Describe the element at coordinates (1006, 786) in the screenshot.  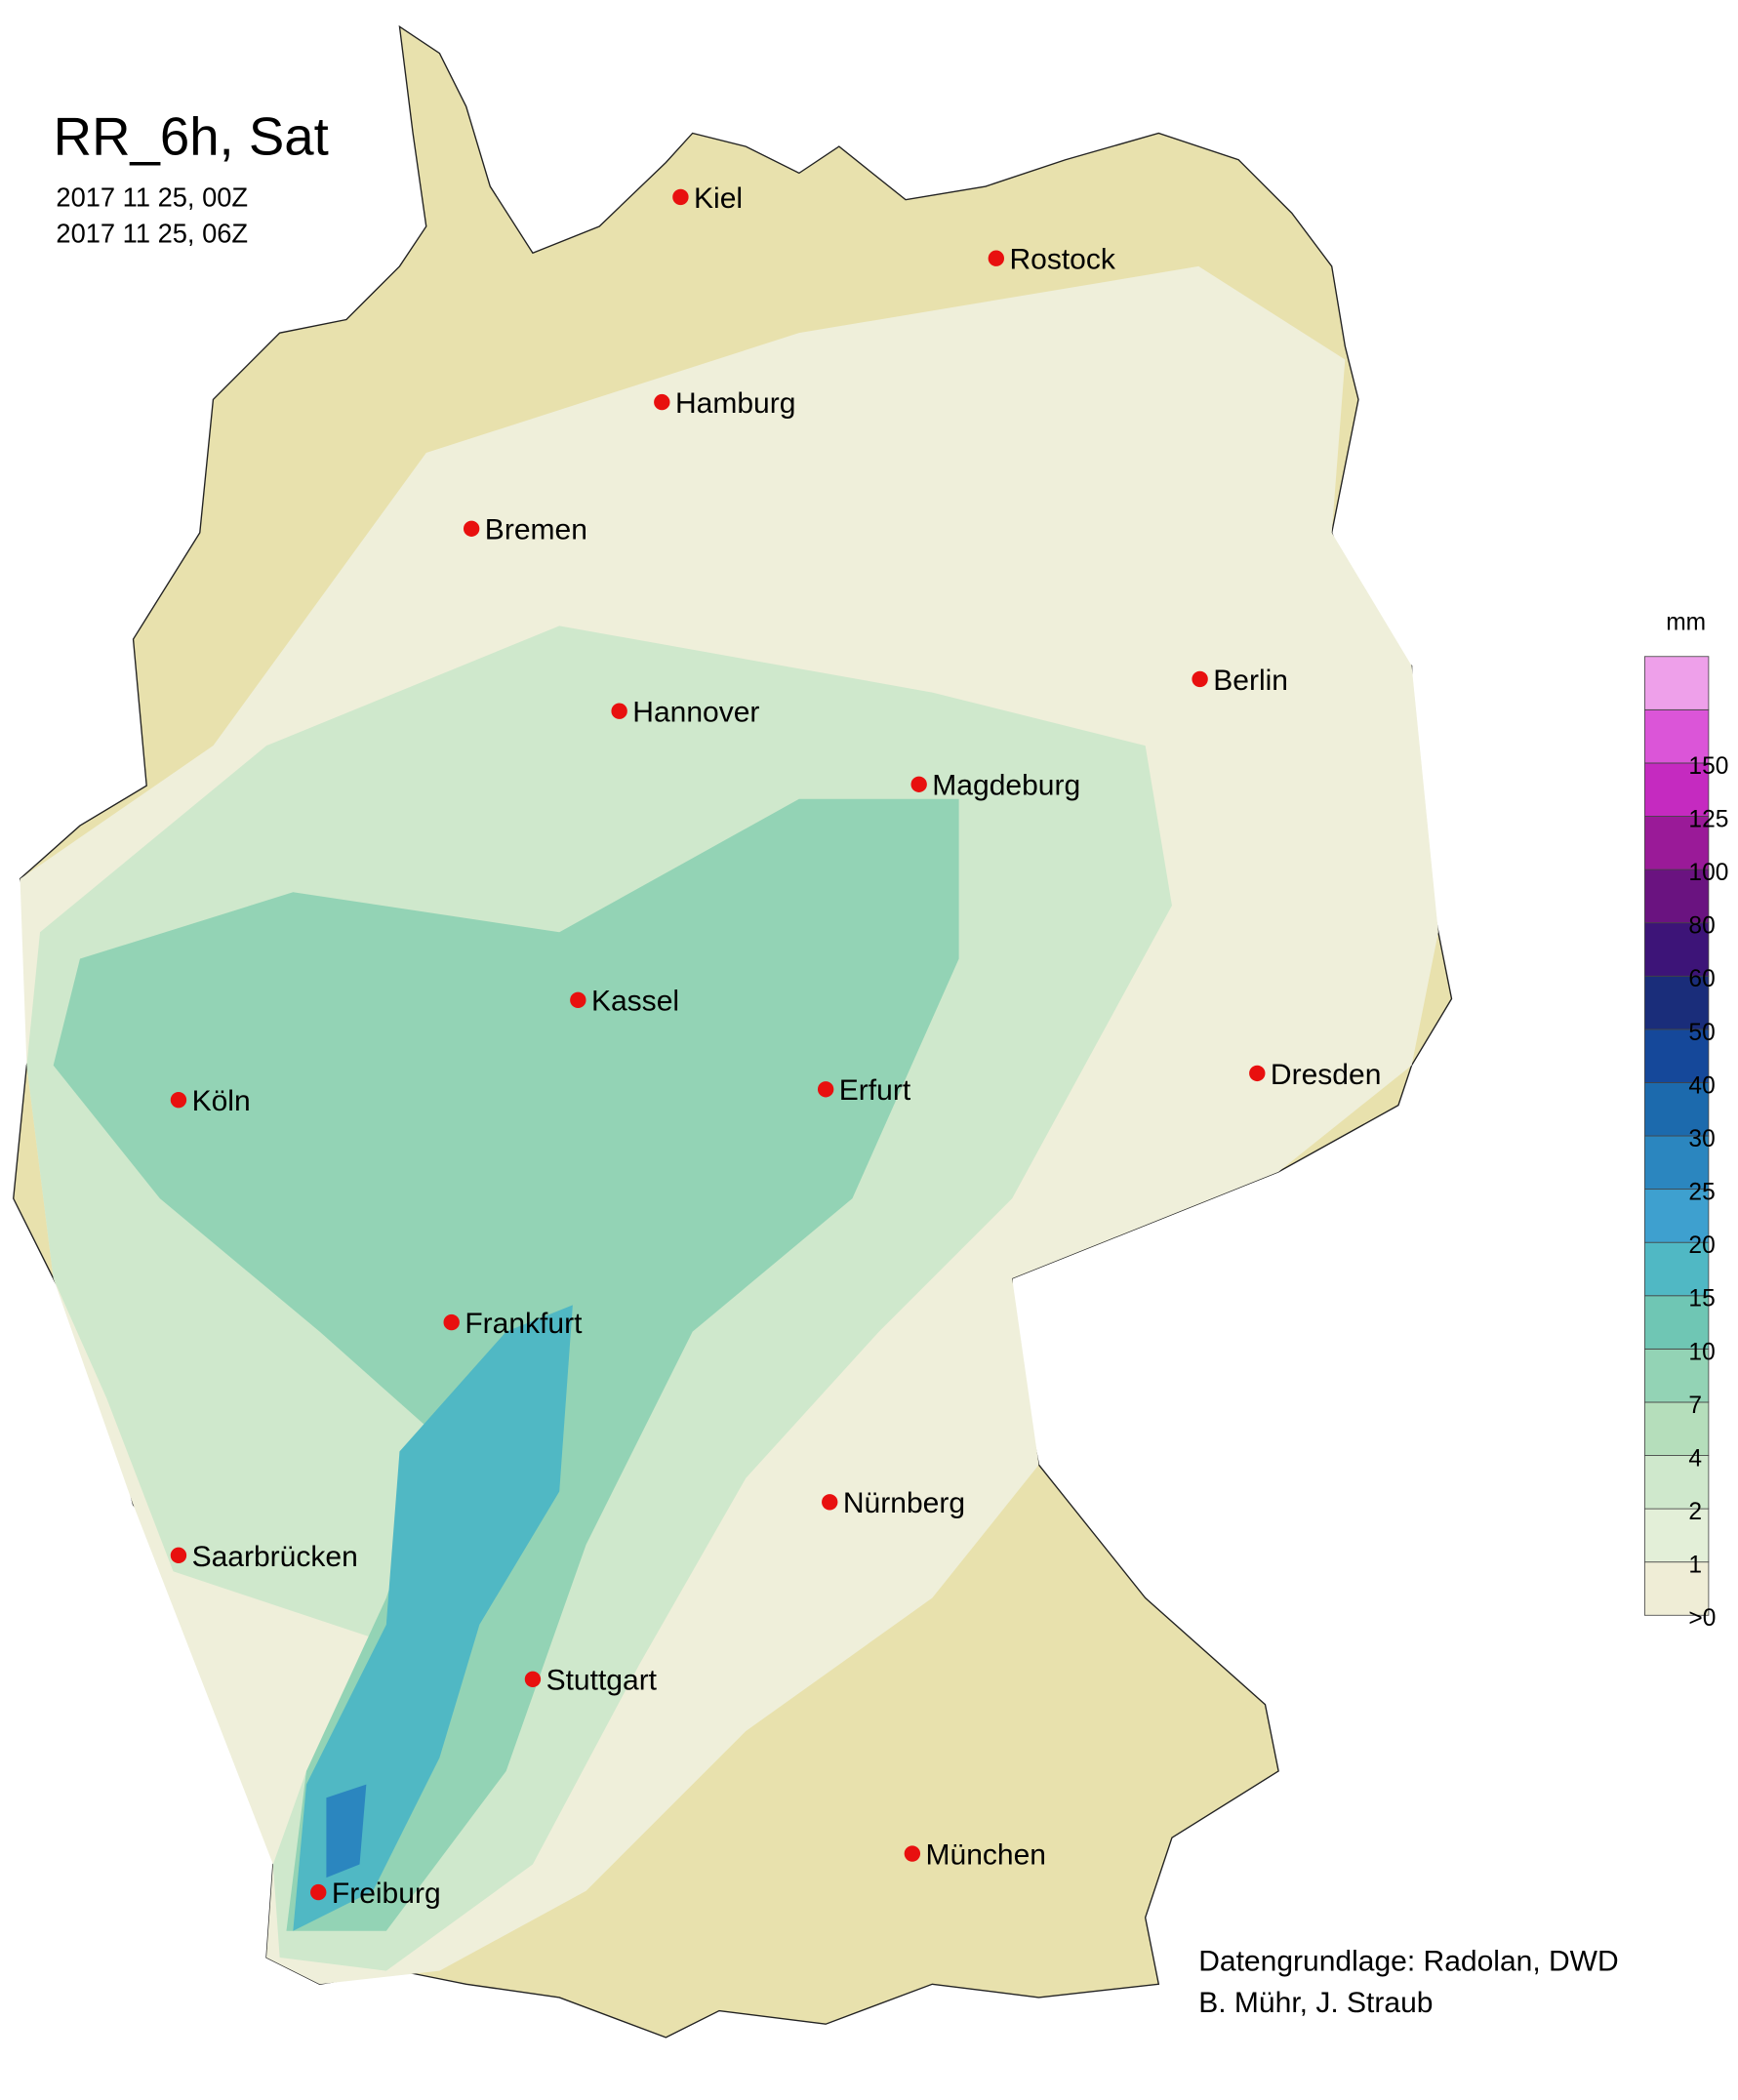
I see `city-label: Magdeburg` at that location.